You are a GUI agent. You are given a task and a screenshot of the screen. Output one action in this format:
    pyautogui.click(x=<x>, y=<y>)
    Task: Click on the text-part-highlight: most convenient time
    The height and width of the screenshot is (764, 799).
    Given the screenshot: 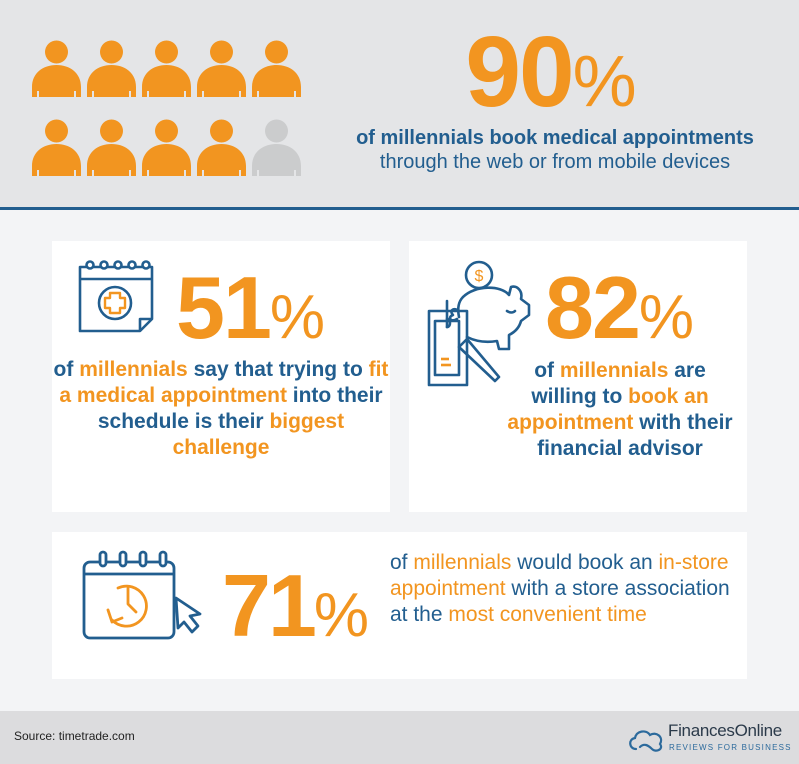 What is the action you would take?
    pyautogui.click(x=547, y=614)
    